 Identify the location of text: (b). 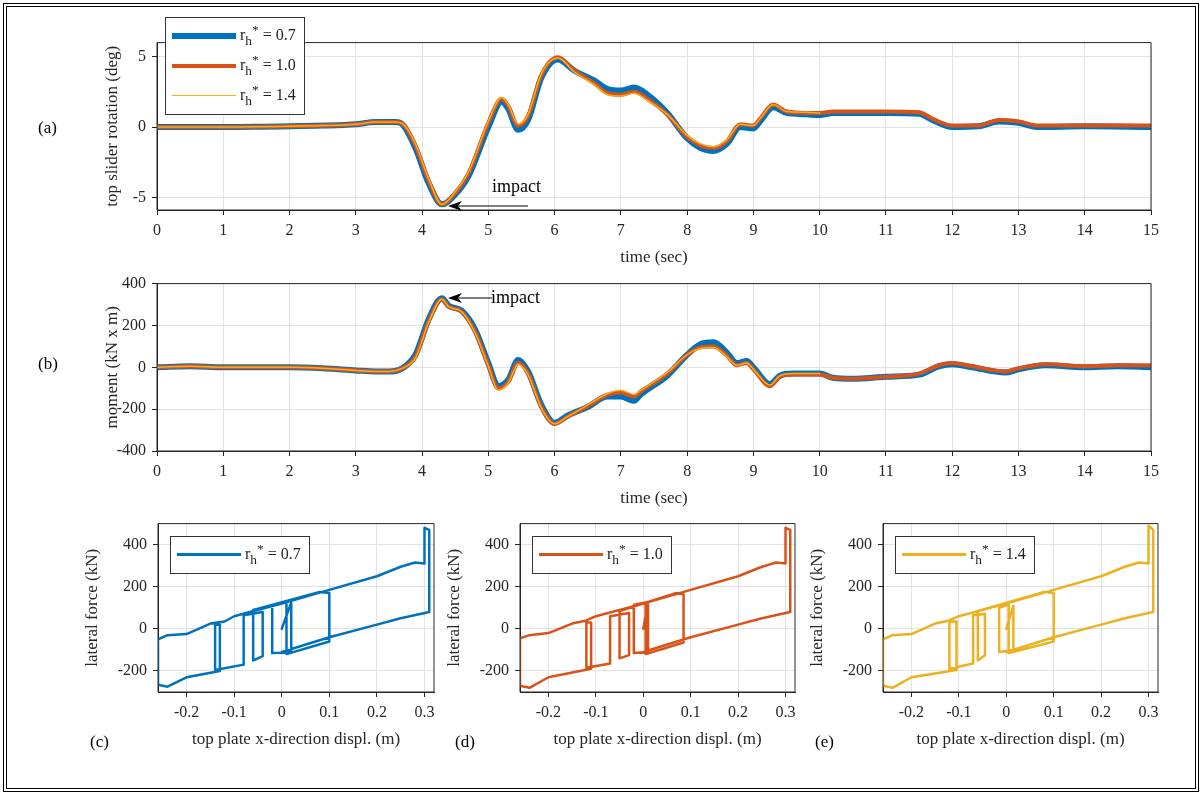
(48, 364).